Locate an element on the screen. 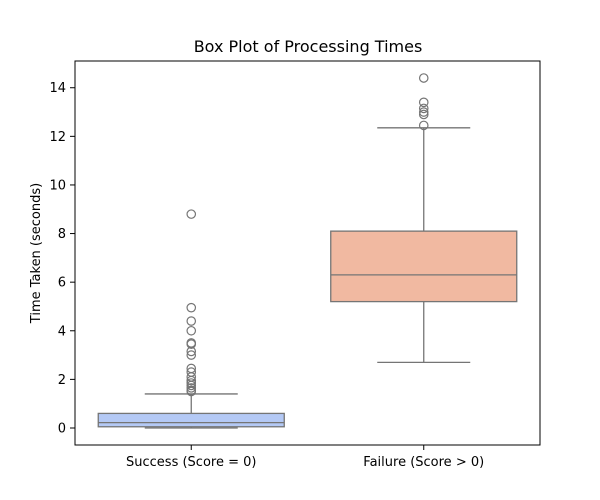 This screenshot has width=600, height=500. box-group is located at coordinates (191, 319).